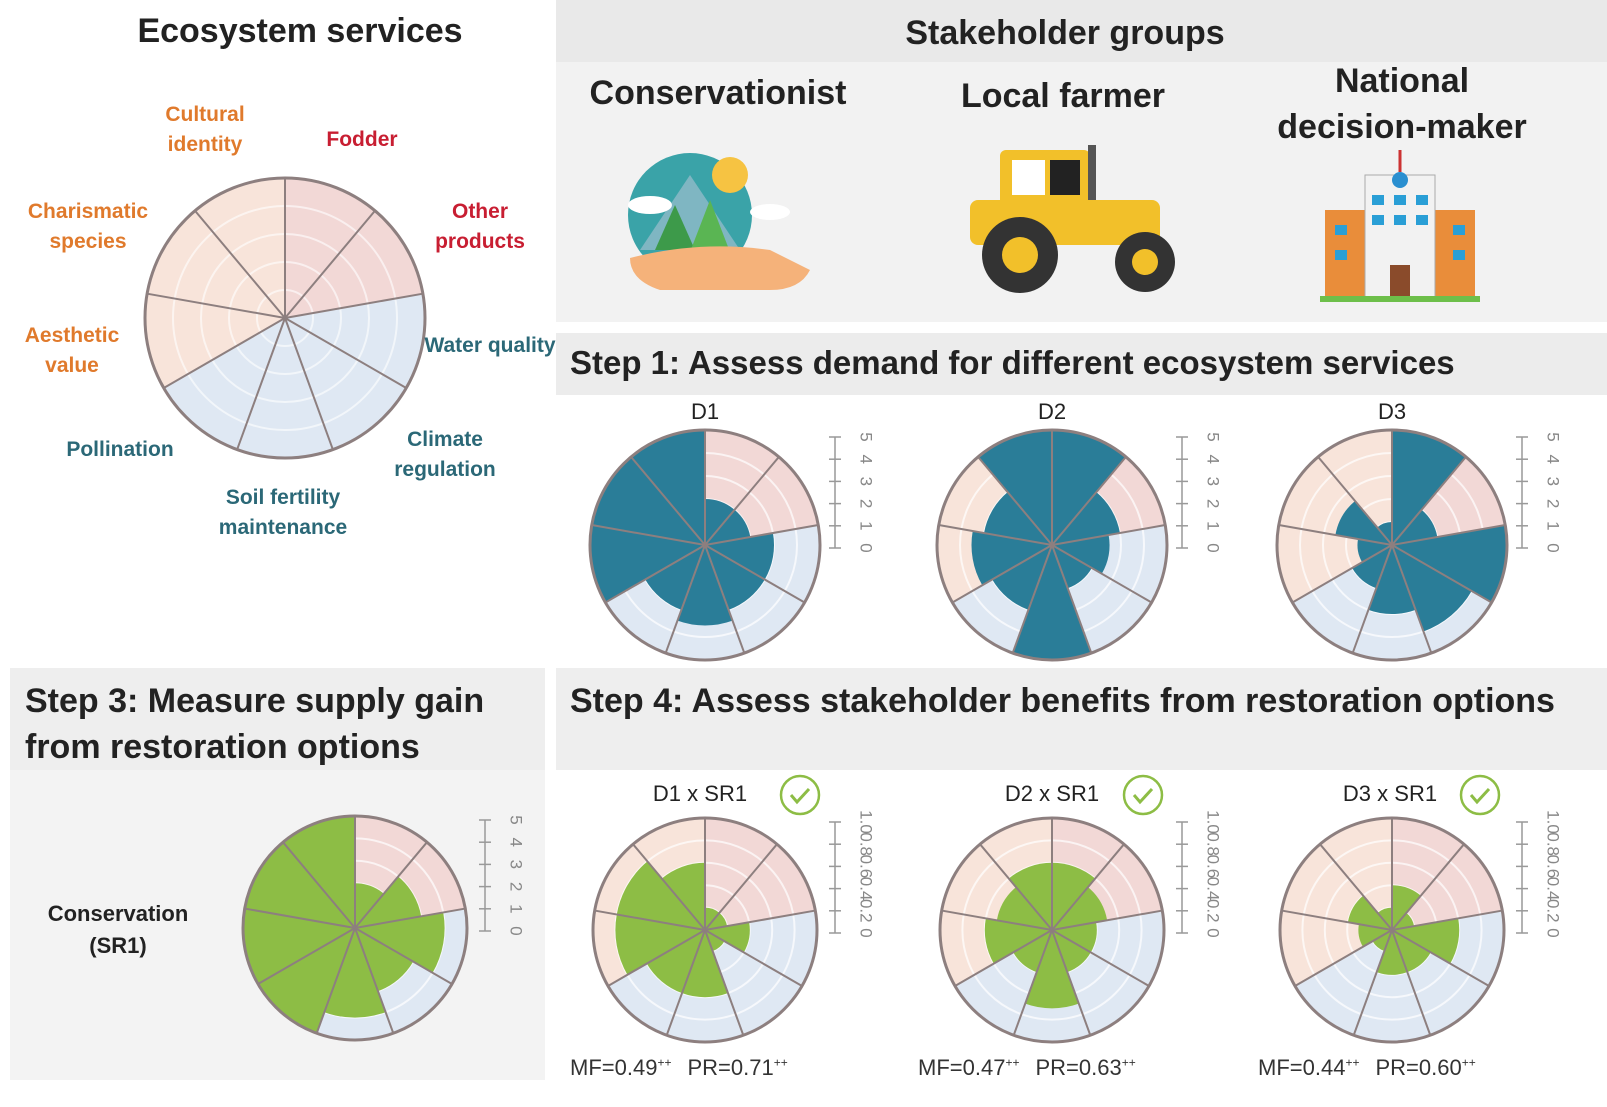 This screenshot has height=1107, width=1607. I want to click on polar-chart: 0 0.20.40.60.81.0 D2 x SR1, so click(1080, 909).